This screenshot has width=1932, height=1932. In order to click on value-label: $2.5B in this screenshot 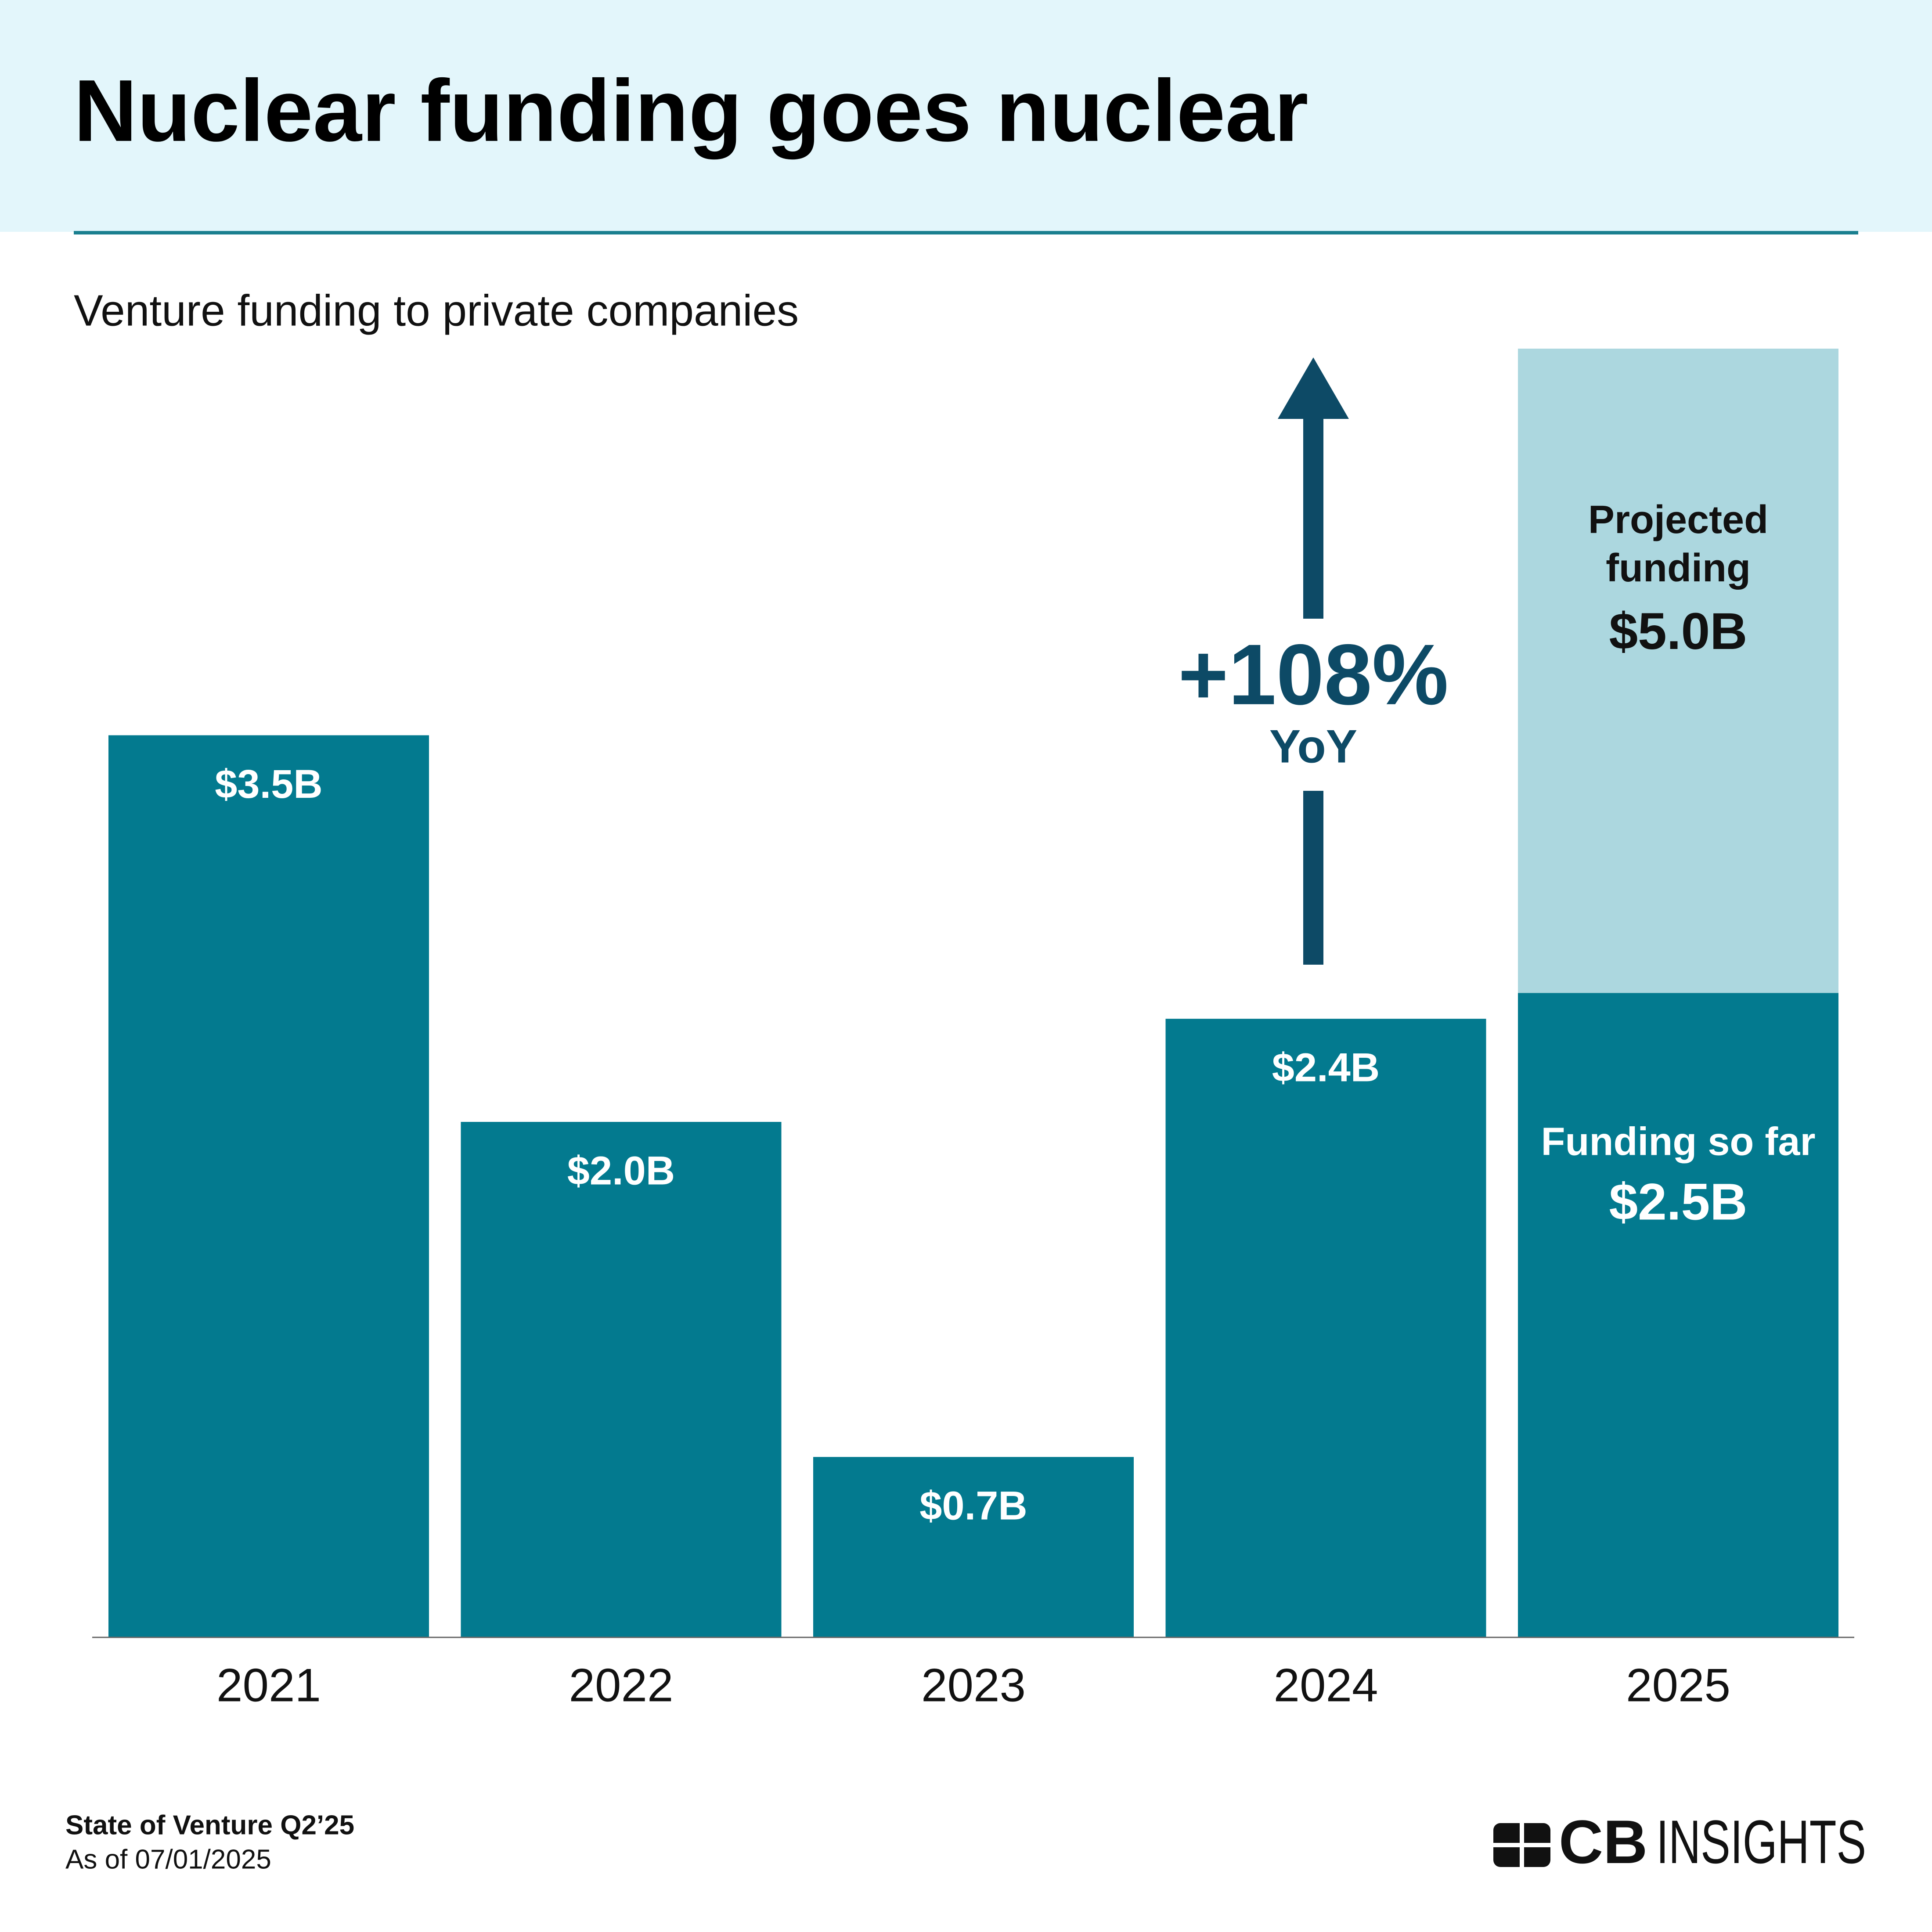, I will do `click(1678, 1202)`.